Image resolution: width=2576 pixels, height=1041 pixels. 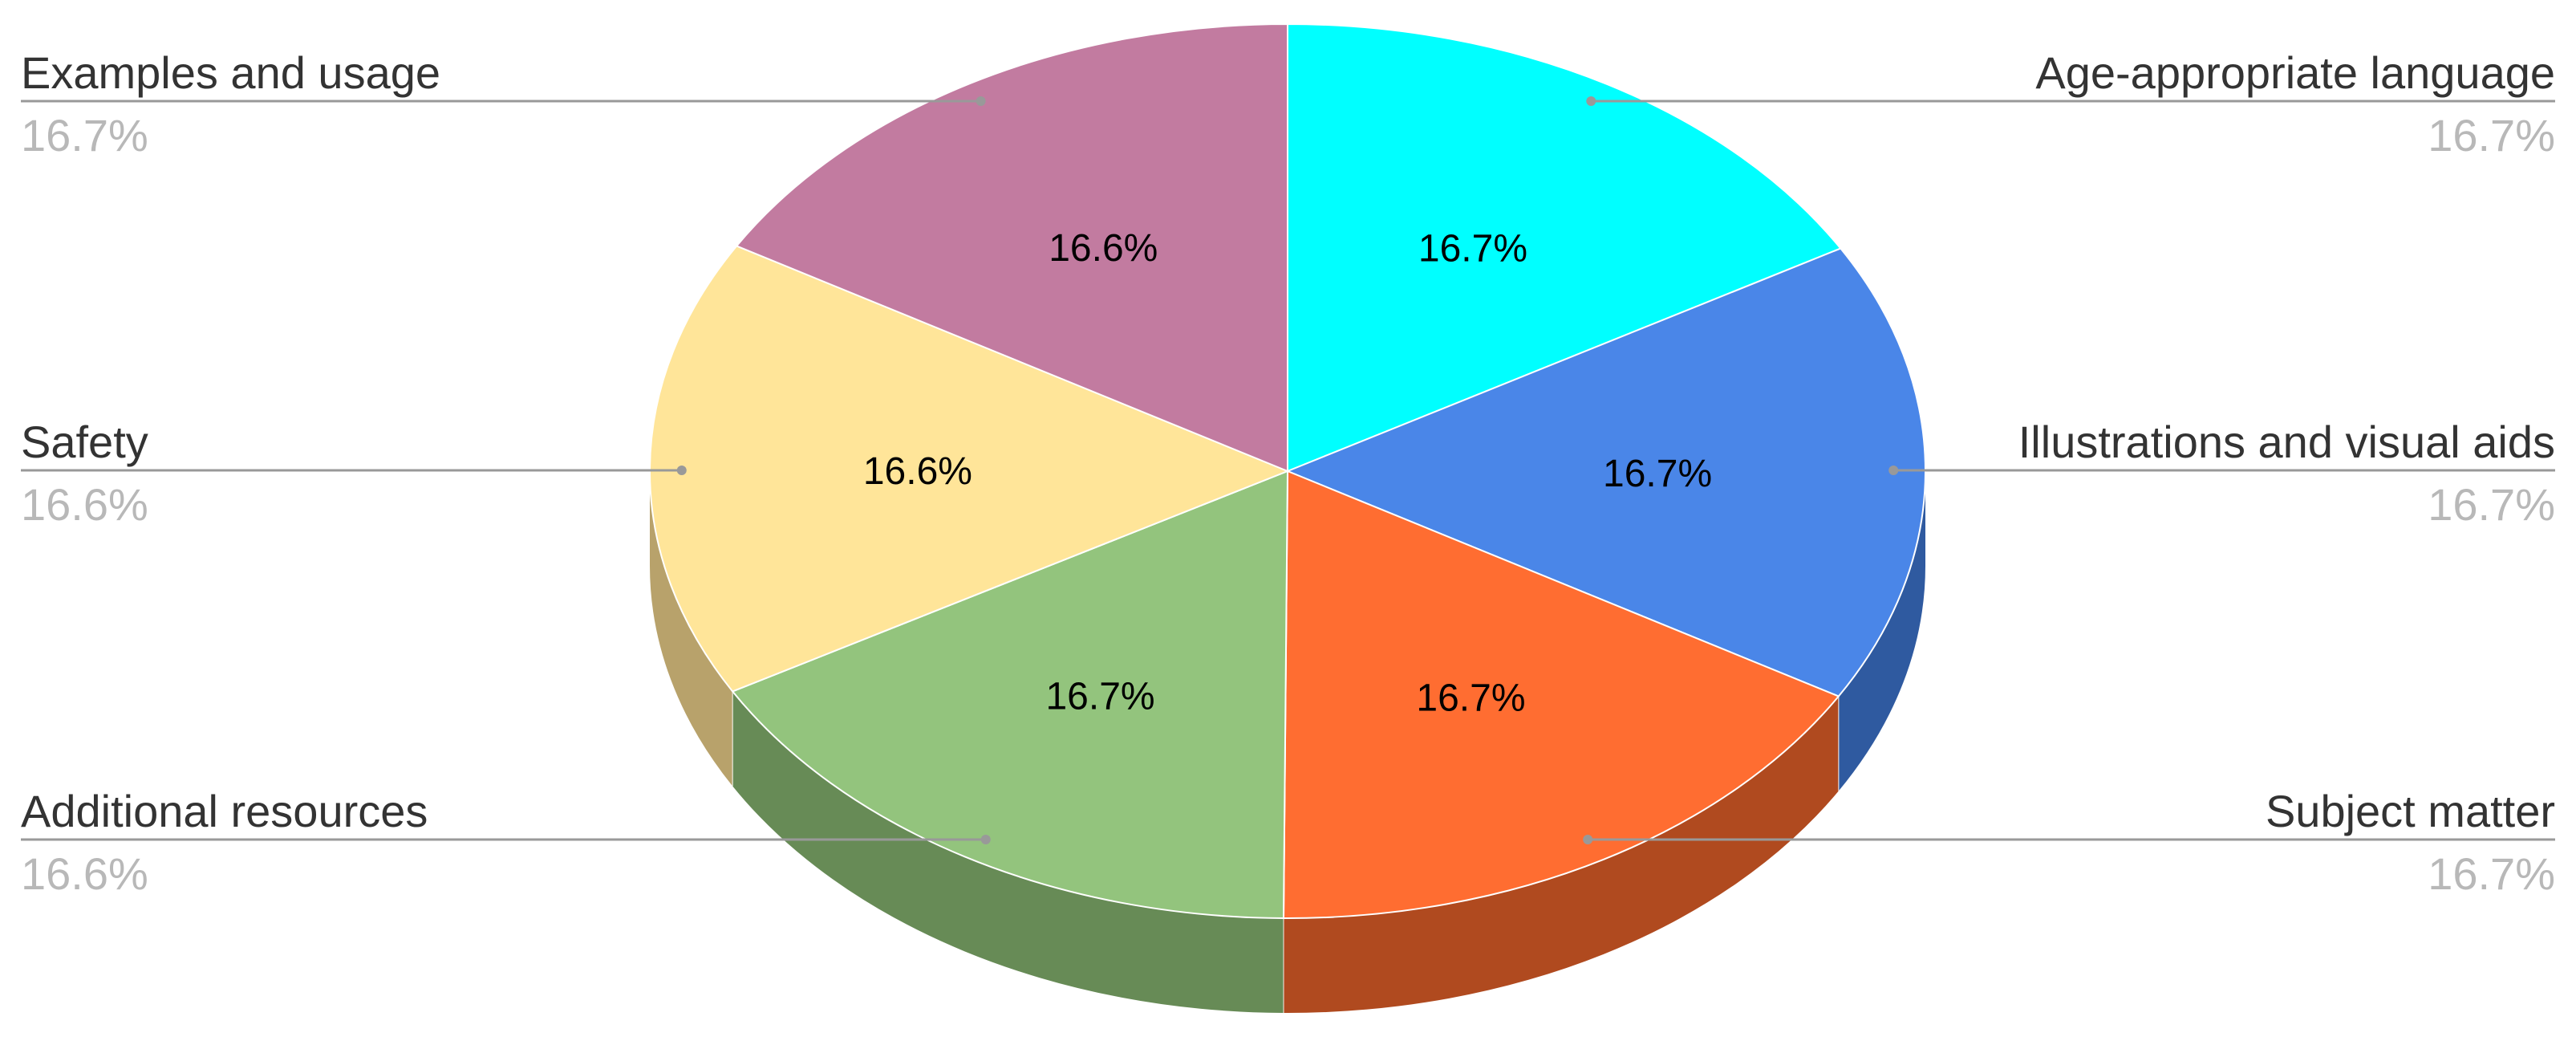 What do you see at coordinates (2410, 811) in the screenshot?
I see `outside-category-label-2: Subject matter` at bounding box center [2410, 811].